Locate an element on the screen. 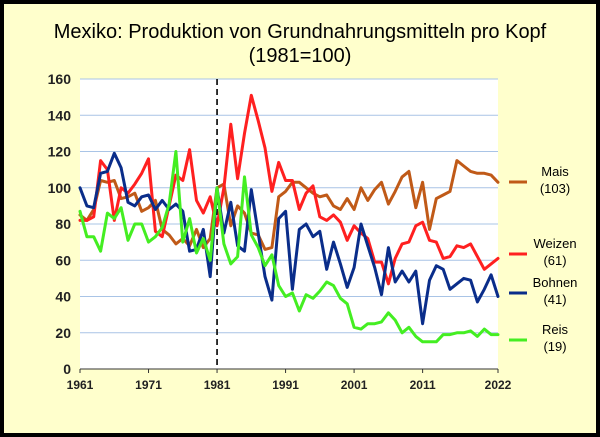  legend-value-bohnen: (41) is located at coordinates (554, 299).